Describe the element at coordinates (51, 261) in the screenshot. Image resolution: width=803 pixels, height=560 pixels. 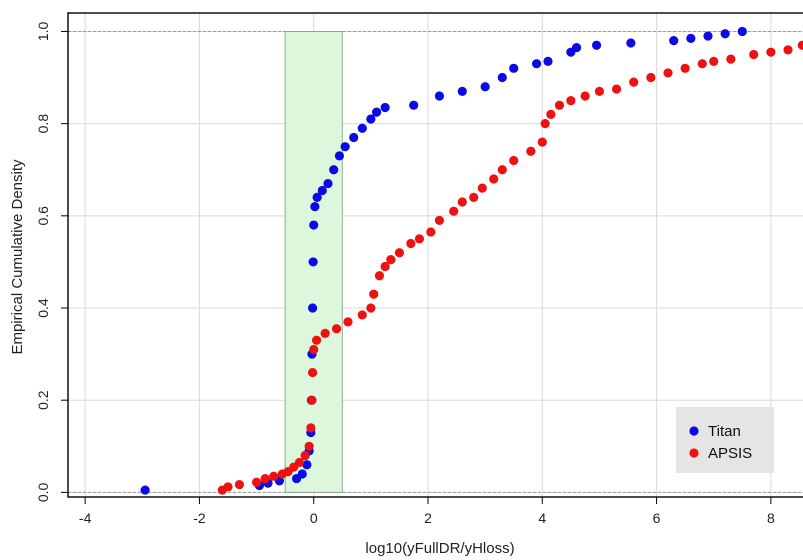
I see `y-axis: 0.0 0.2 0.4 0.6 0.8 1.0` at that location.